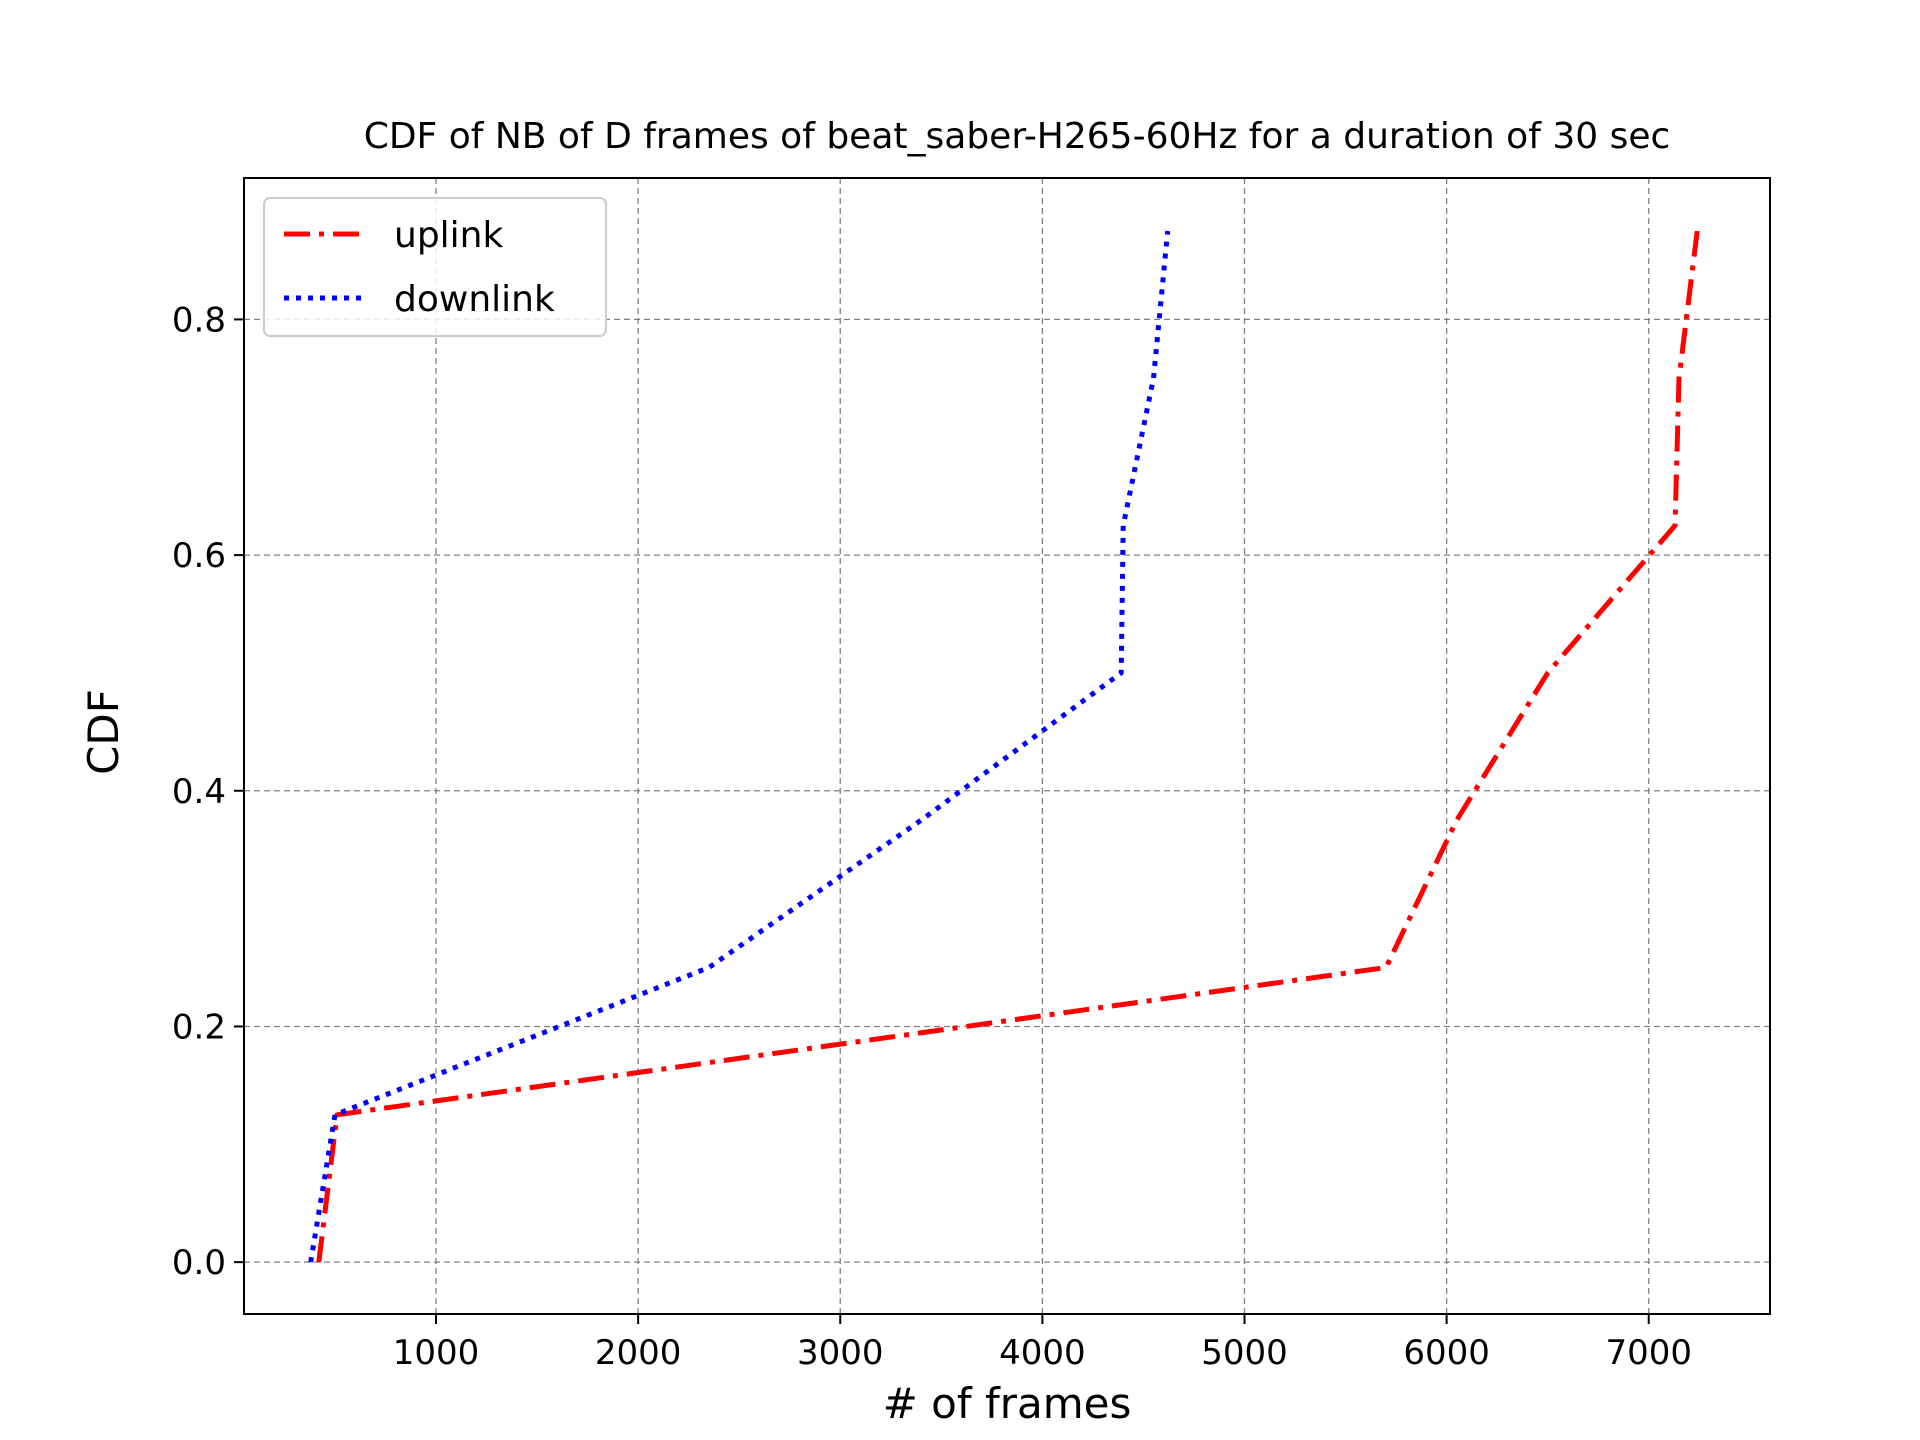  What do you see at coordinates (436, 1353) in the screenshot?
I see `x-tick-label: 1000` at bounding box center [436, 1353].